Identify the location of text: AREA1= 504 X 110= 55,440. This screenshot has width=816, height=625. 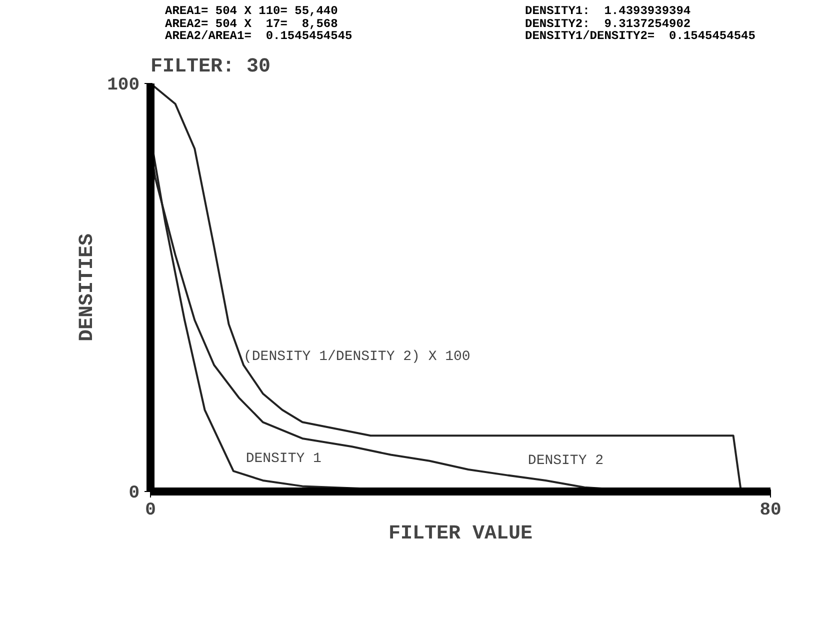
(251, 11).